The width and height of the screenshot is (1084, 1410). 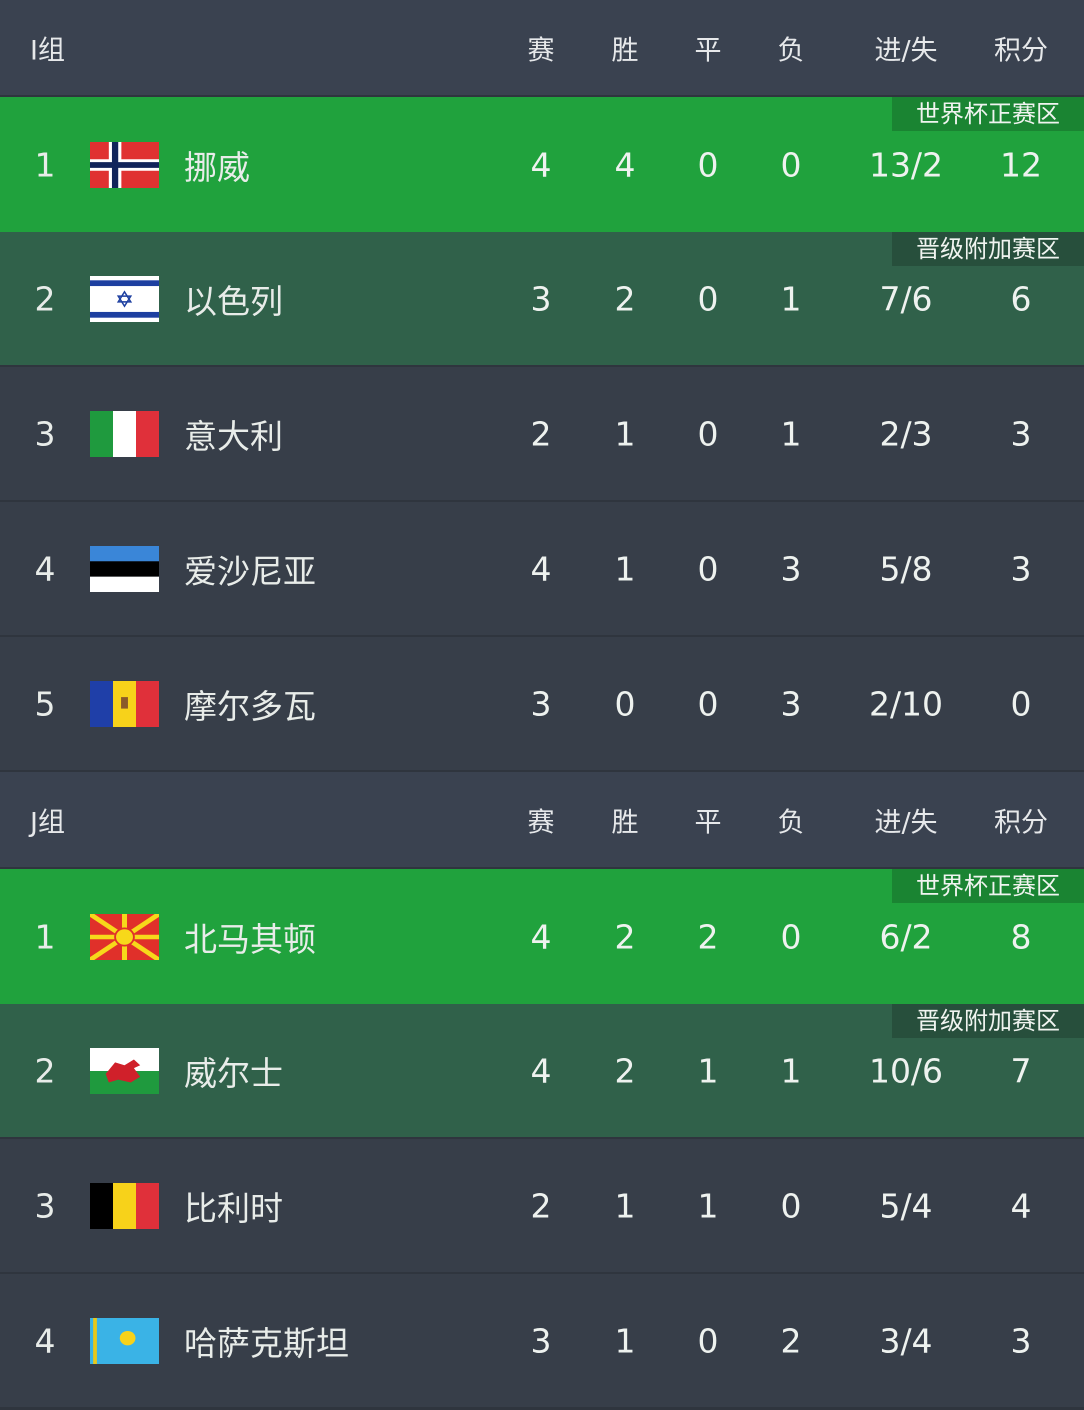 I want to click on stat-goals: 5/4, so click(x=906, y=1205).